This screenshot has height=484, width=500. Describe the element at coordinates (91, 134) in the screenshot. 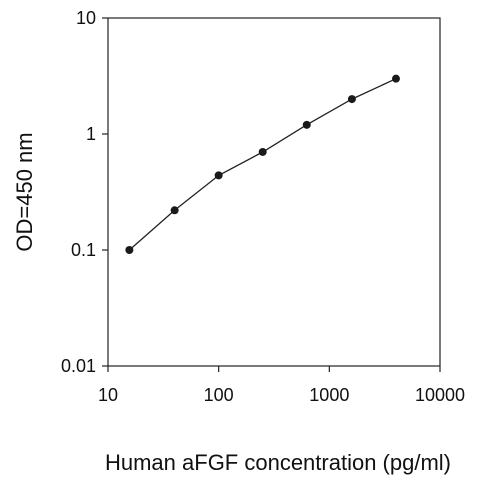

I see `y-tick-label: 1` at that location.